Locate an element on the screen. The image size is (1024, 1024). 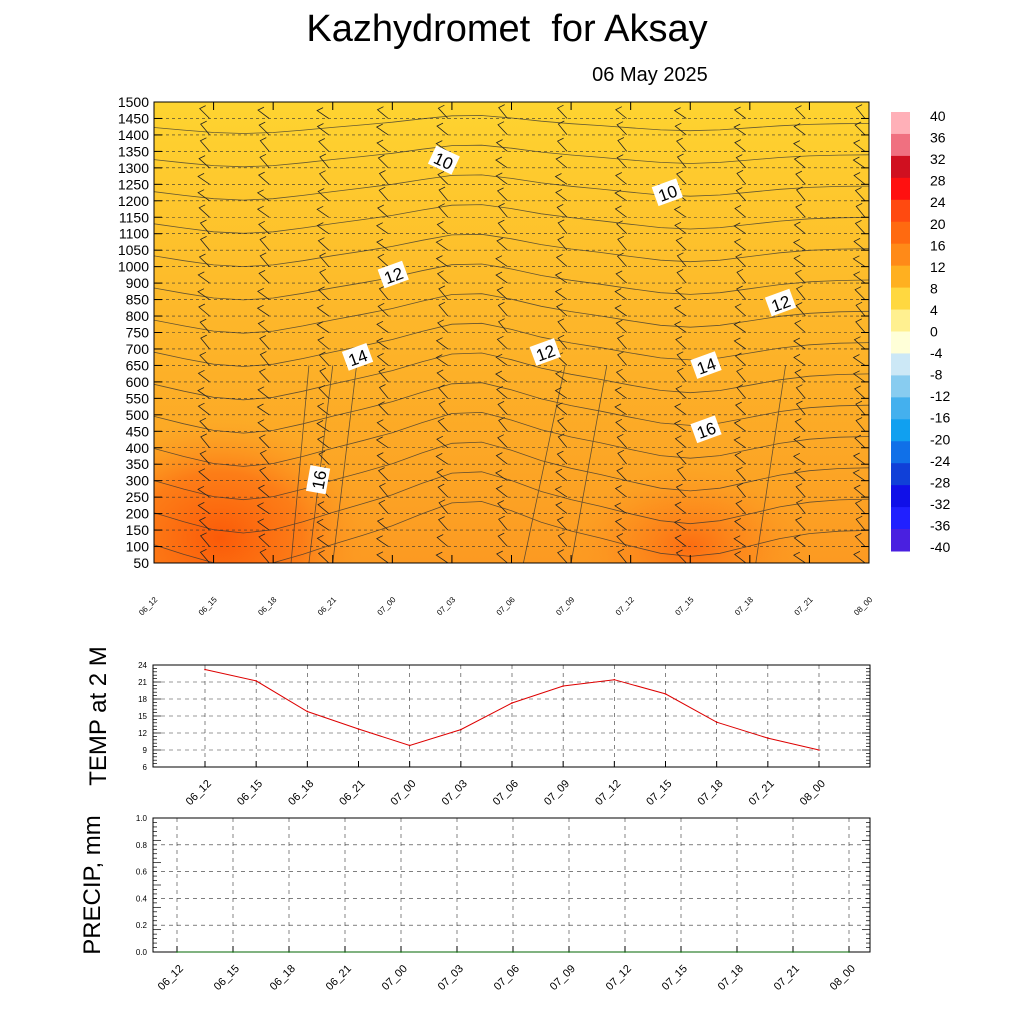
y-tick-label: 18 is located at coordinates (142, 699).